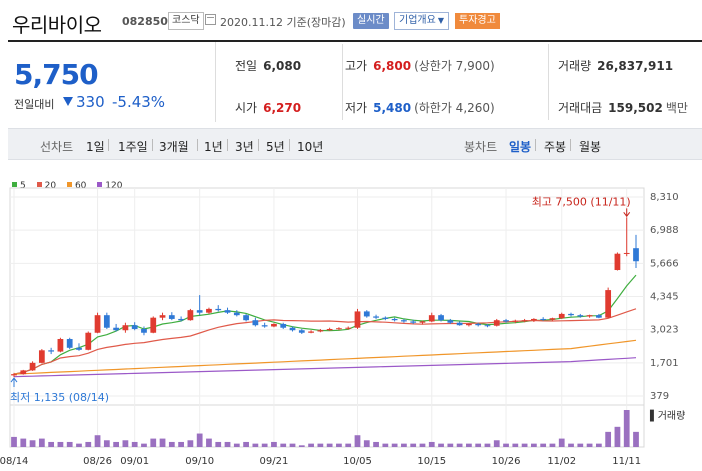 The image size is (702, 471). I want to click on candle-daily: 일봉, so click(520, 147).